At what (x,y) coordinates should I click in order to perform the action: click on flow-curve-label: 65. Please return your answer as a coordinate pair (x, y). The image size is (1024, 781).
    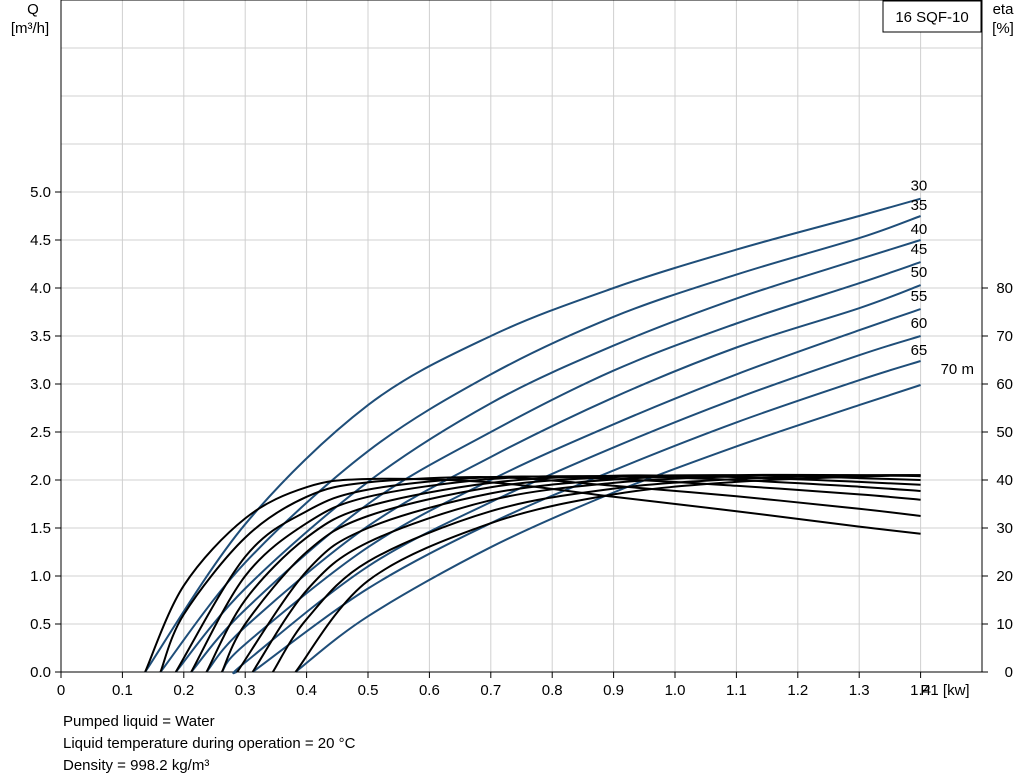
    Looking at the image, I should click on (919, 350).